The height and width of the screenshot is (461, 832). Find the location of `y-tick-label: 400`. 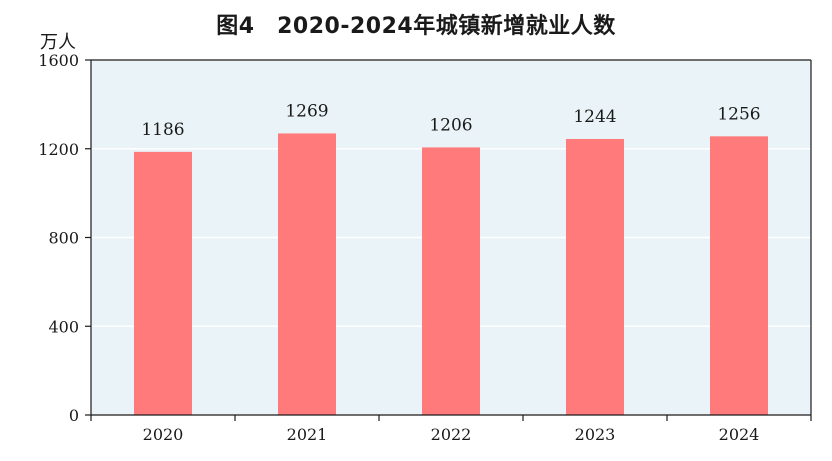

y-tick-label: 400 is located at coordinates (63, 326).